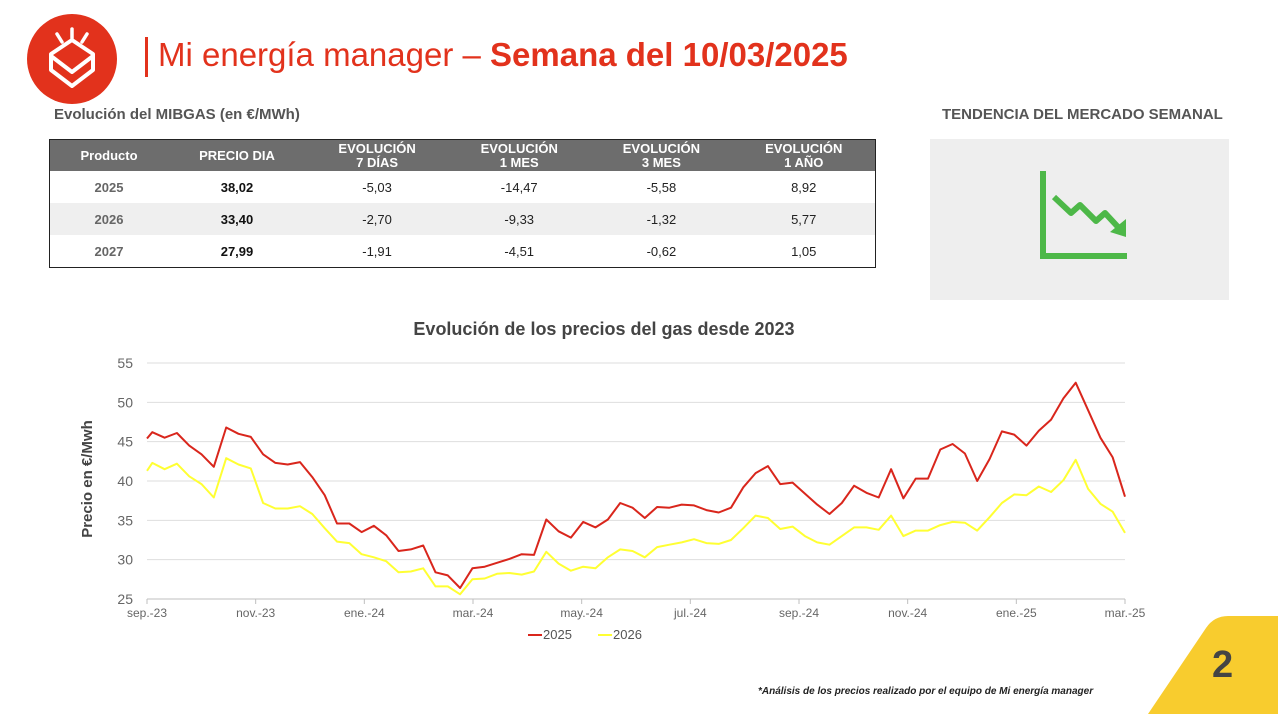 Image resolution: width=1278 pixels, height=714 pixels. Describe the element at coordinates (804, 155) in the screenshot. I see `col-header: EVOLUCIÓN 1 AÑO` at that location.